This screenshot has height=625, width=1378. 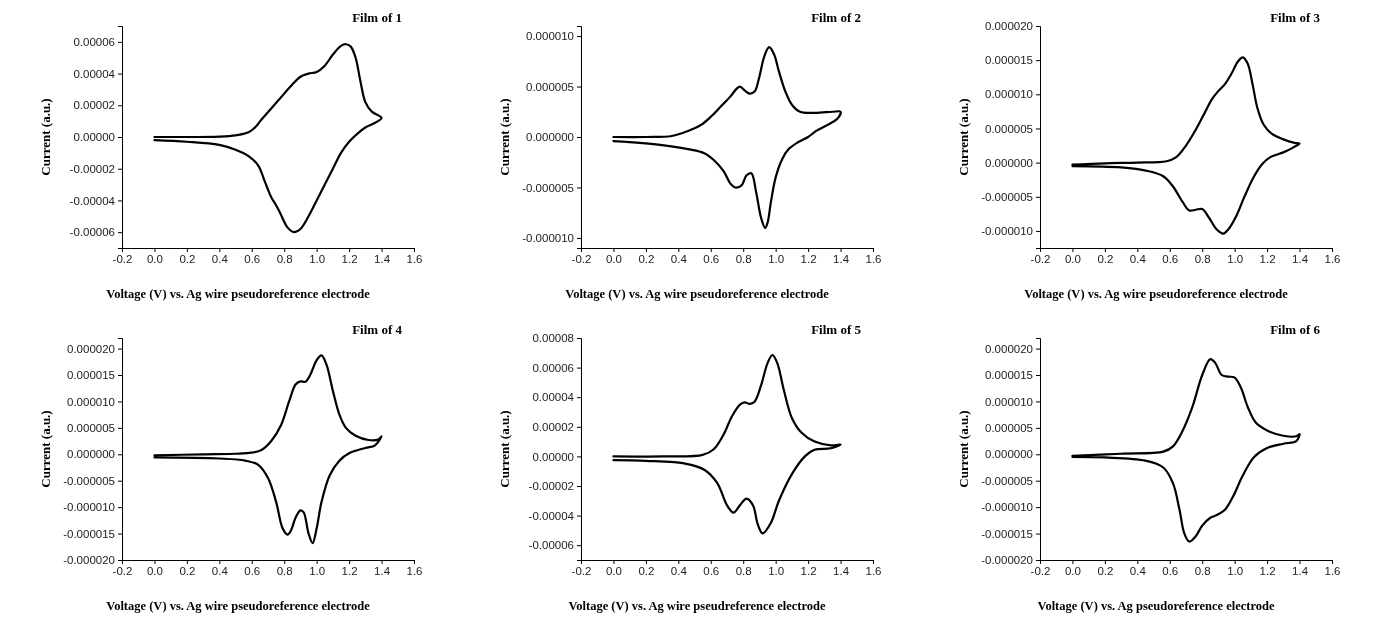 What do you see at coordinates (92, 200) in the screenshot?
I see `y-tick-label: -0.00004` at bounding box center [92, 200].